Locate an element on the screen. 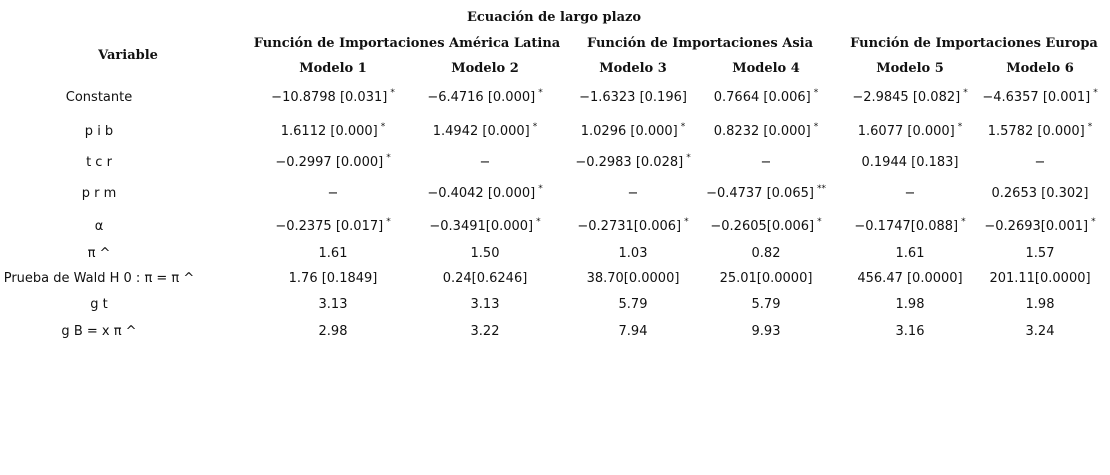 This screenshot has width=1110, height=475. table-cell: 3.22 is located at coordinates (485, 331).